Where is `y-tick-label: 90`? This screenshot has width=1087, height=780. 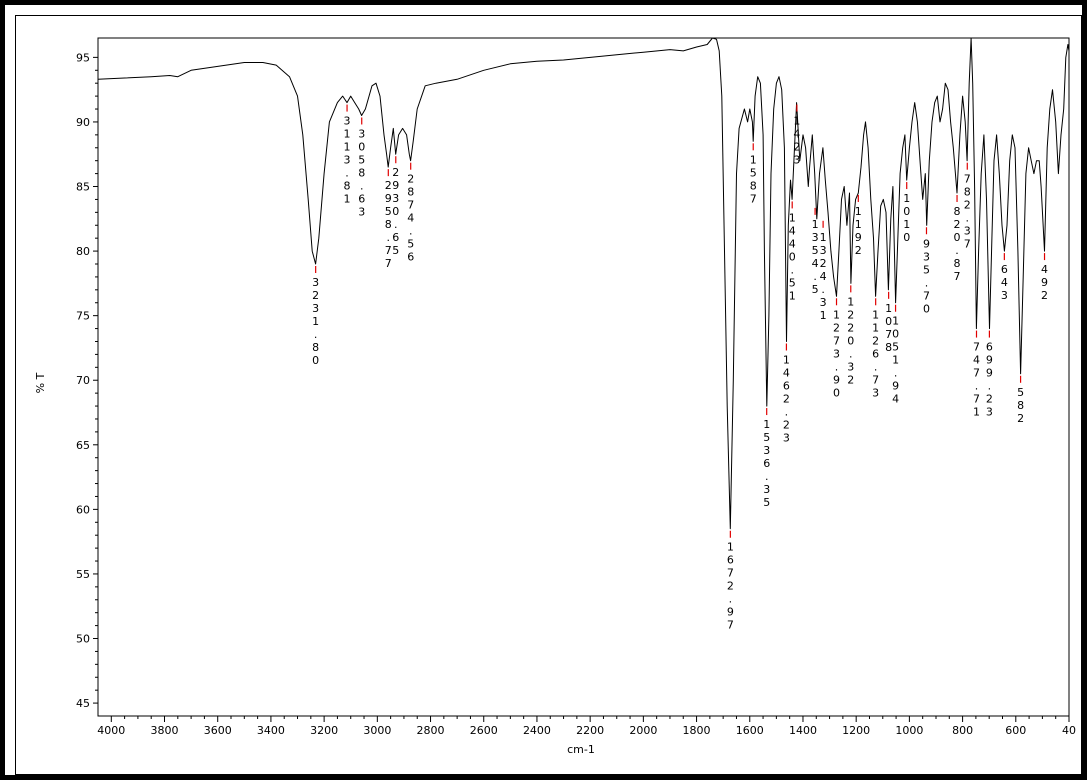 y-tick-label: 90 is located at coordinates (83, 122).